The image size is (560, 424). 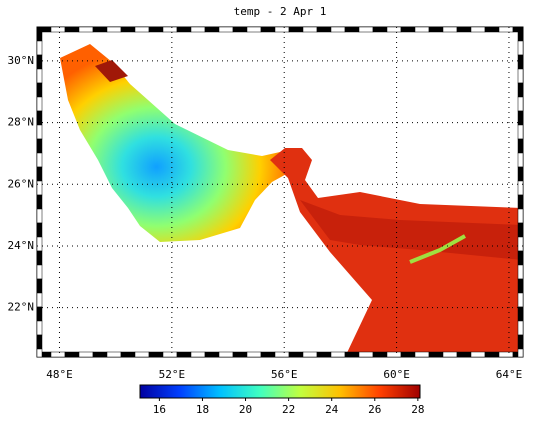 I want to click on colorbar-tick-label: 24, so click(x=332, y=409).